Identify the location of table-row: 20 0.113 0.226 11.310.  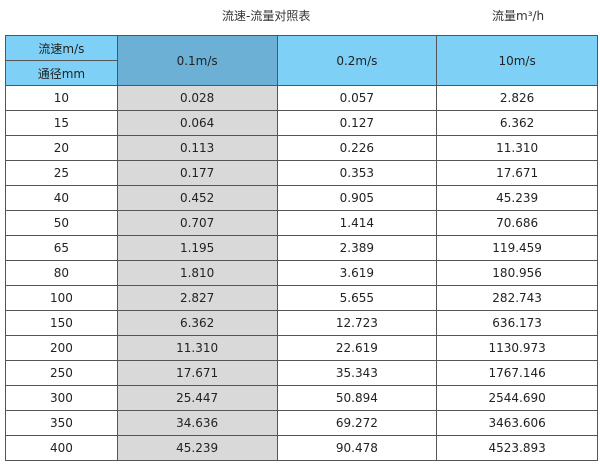
(301, 148).